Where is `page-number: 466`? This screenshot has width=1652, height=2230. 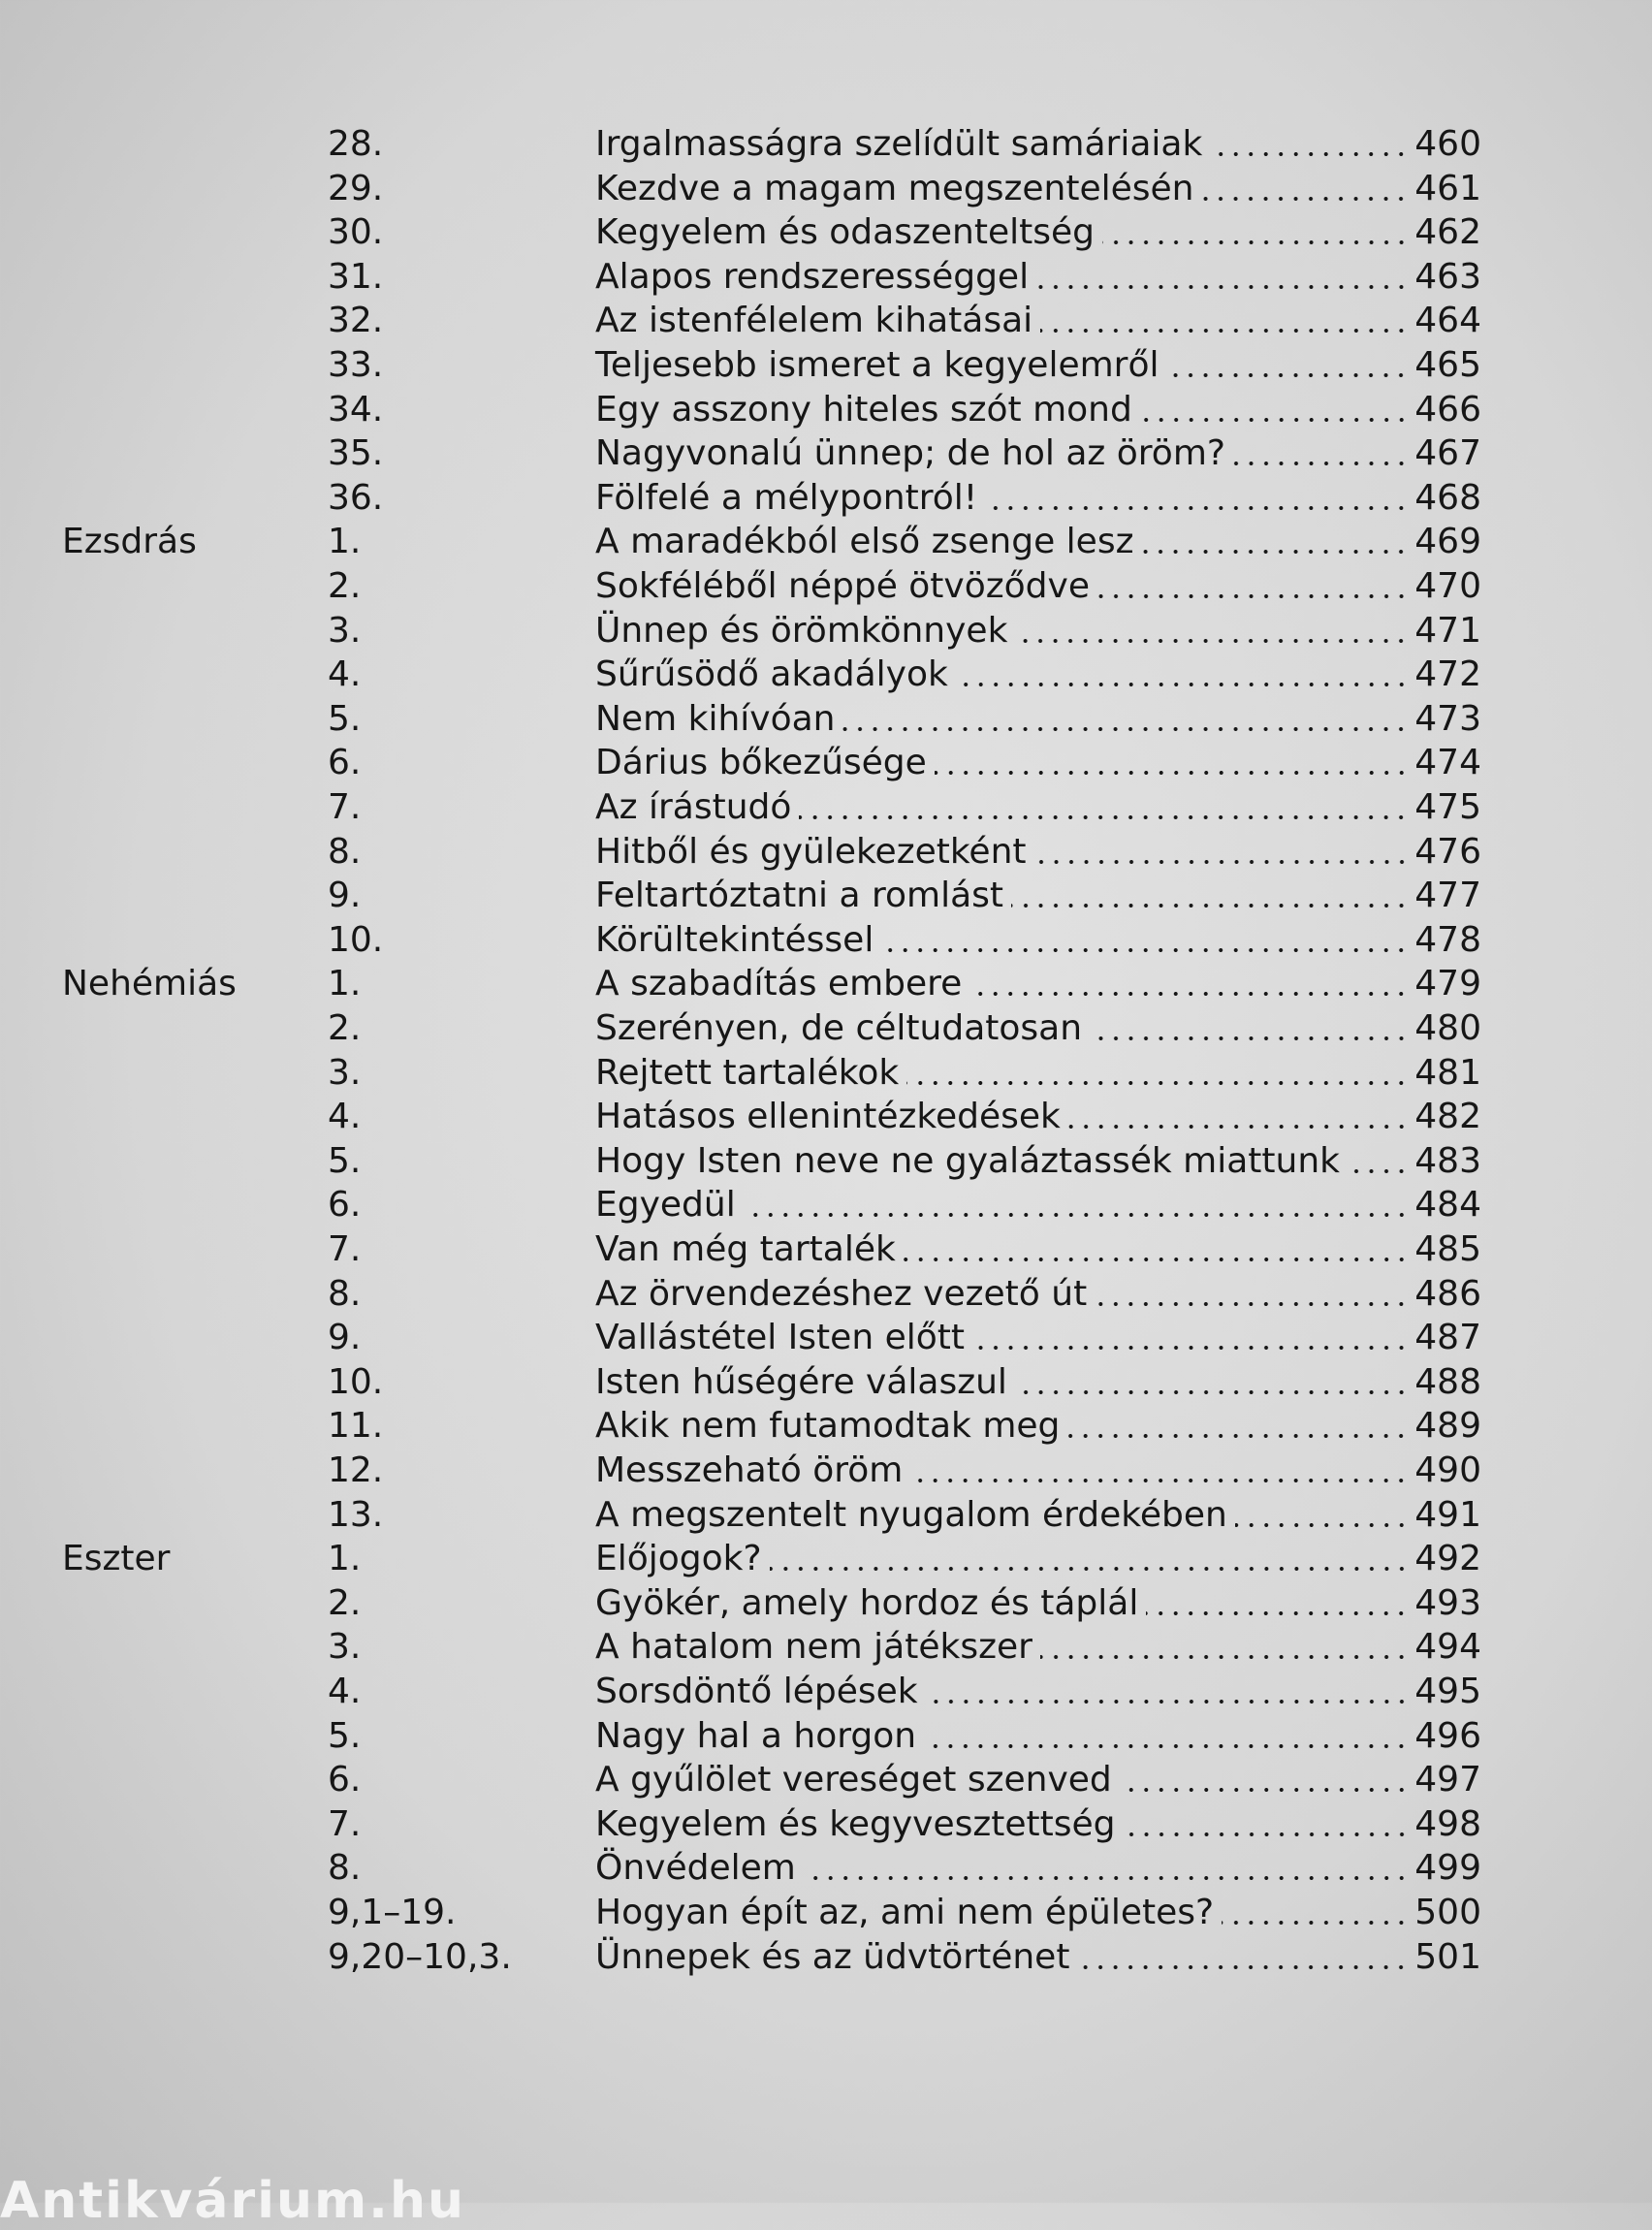 page-number: 466 is located at coordinates (1448, 409).